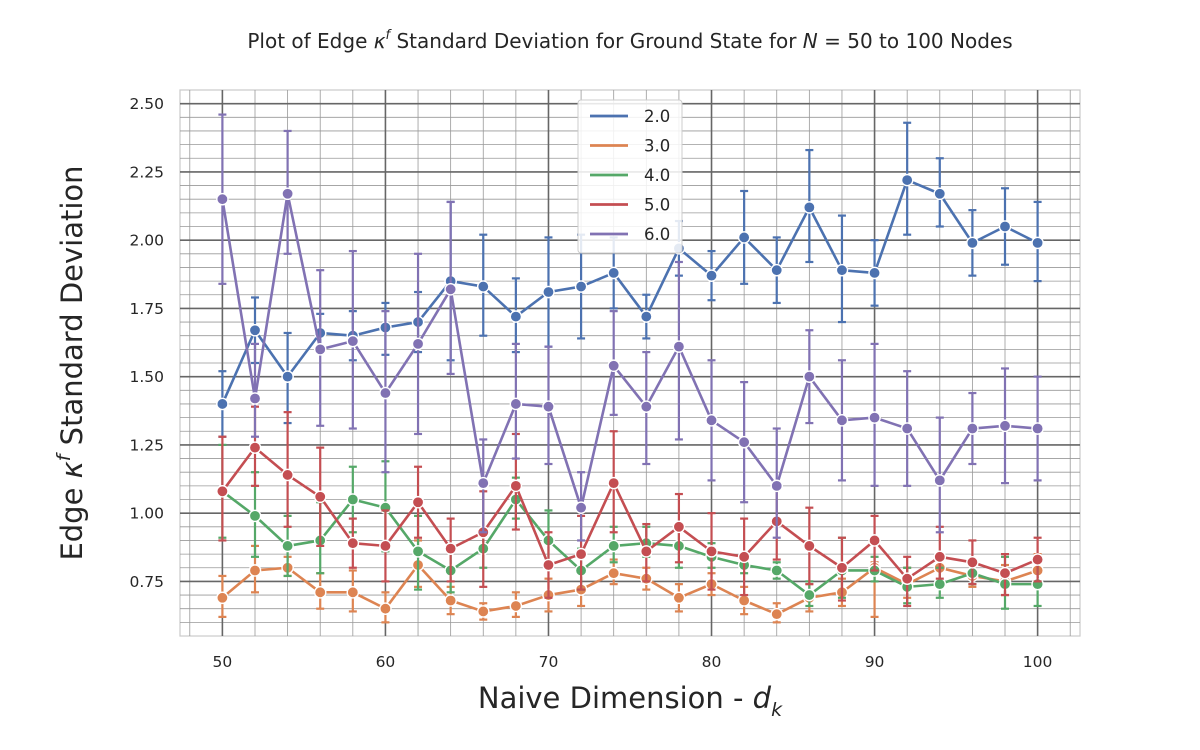 This screenshot has height=750, width=1200. What do you see at coordinates (146, 241) in the screenshot?
I see `y-tick-label: 2.00` at bounding box center [146, 241].